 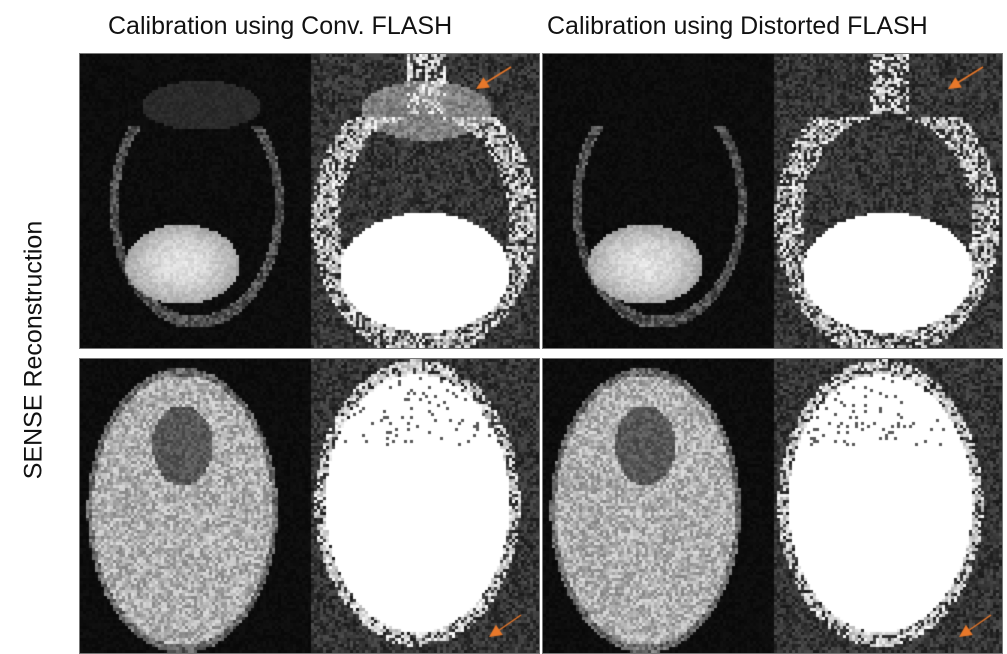 What do you see at coordinates (280, 26) in the screenshot?
I see `column-title-conv-flash: Calibration using Conv. FLASH` at bounding box center [280, 26].